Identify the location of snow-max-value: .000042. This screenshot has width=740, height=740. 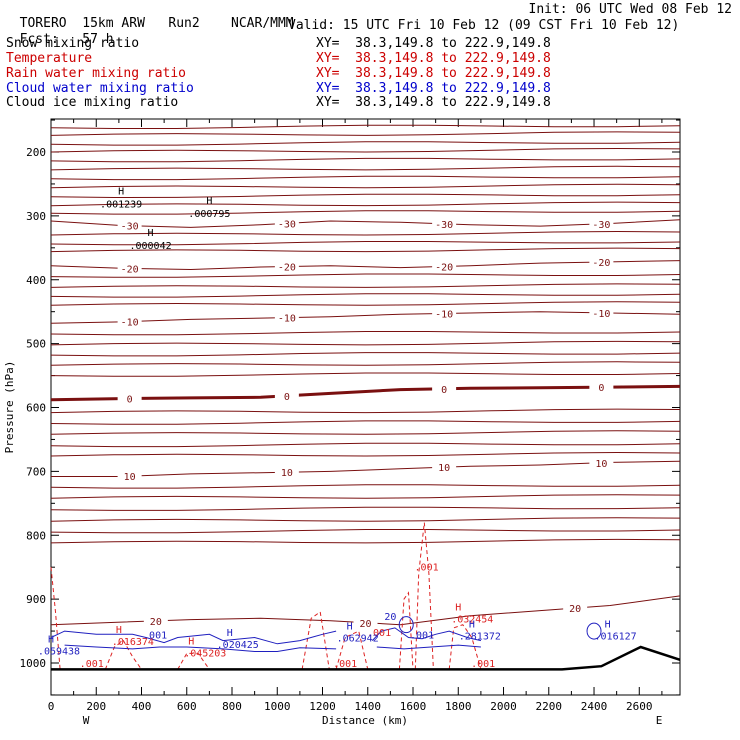
(150, 246).